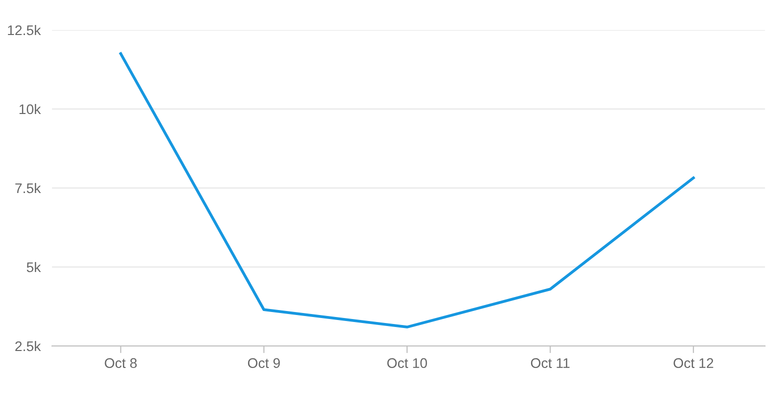  Describe the element at coordinates (264, 363) in the screenshot. I see `x-tick-label: Oct 9` at that location.